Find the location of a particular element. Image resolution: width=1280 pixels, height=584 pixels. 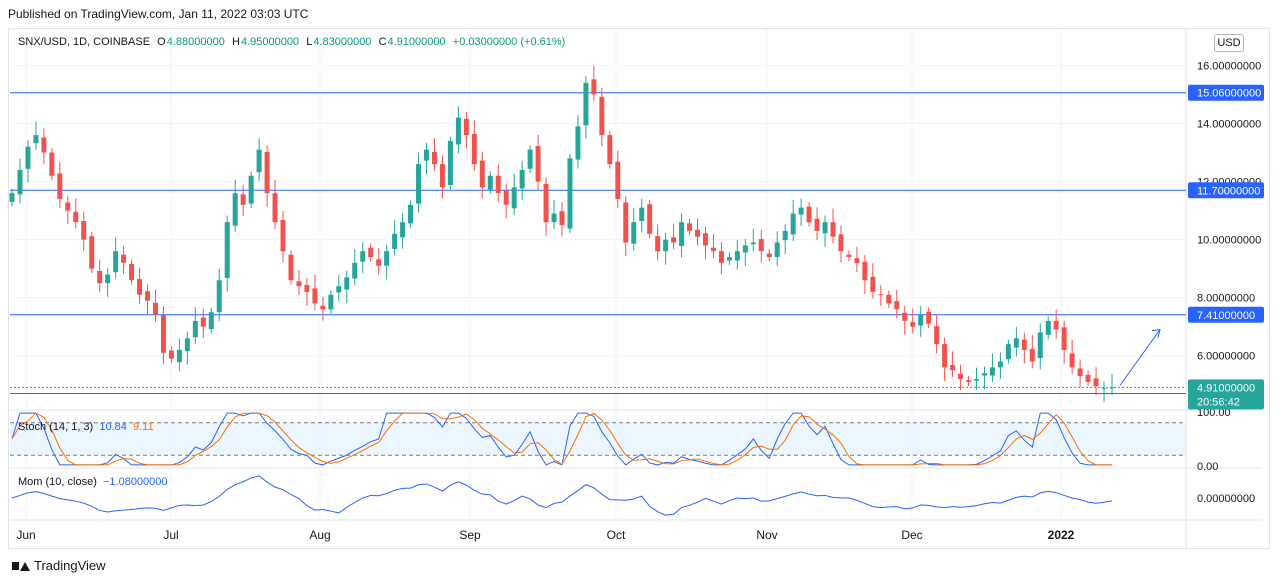

open-label: O is located at coordinates (161, 42).